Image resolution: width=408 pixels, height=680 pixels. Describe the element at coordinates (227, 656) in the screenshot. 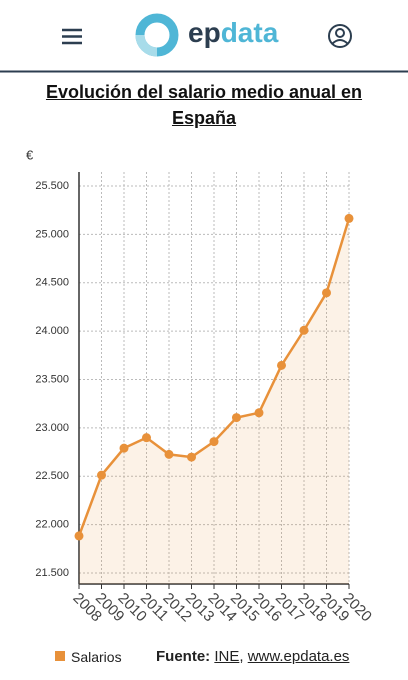

I see `source-link: INE` at that location.